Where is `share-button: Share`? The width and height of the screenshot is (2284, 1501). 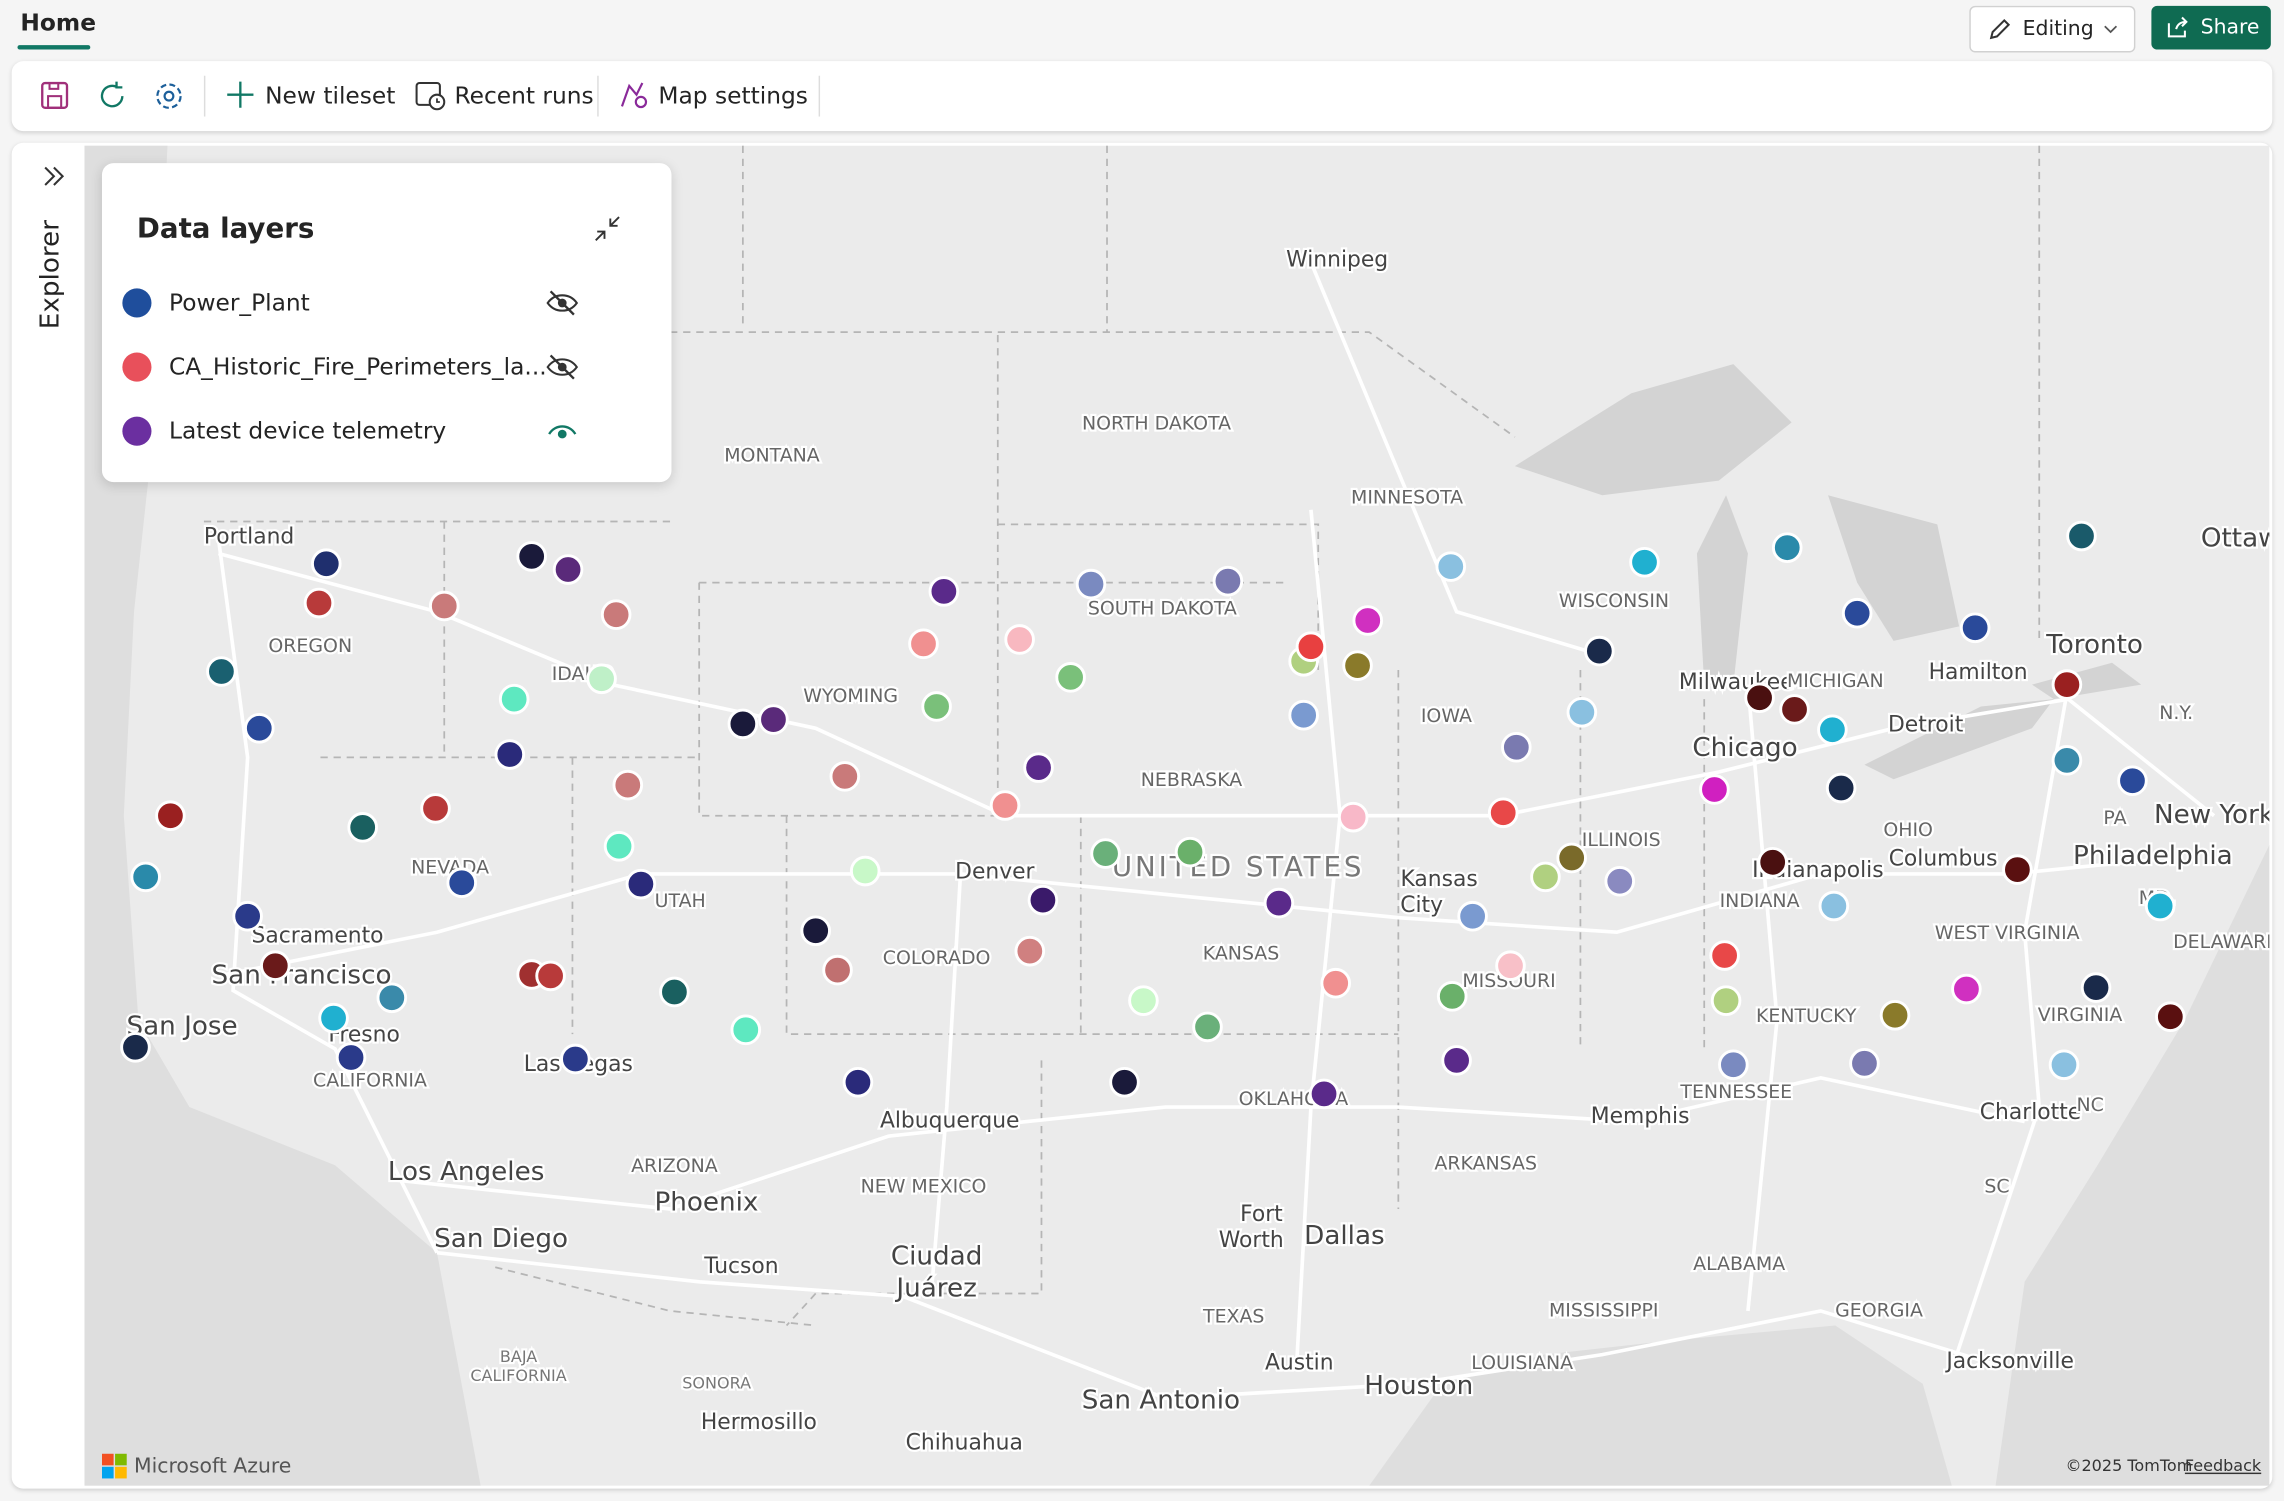
share-button: Share is located at coordinates (2211, 27).